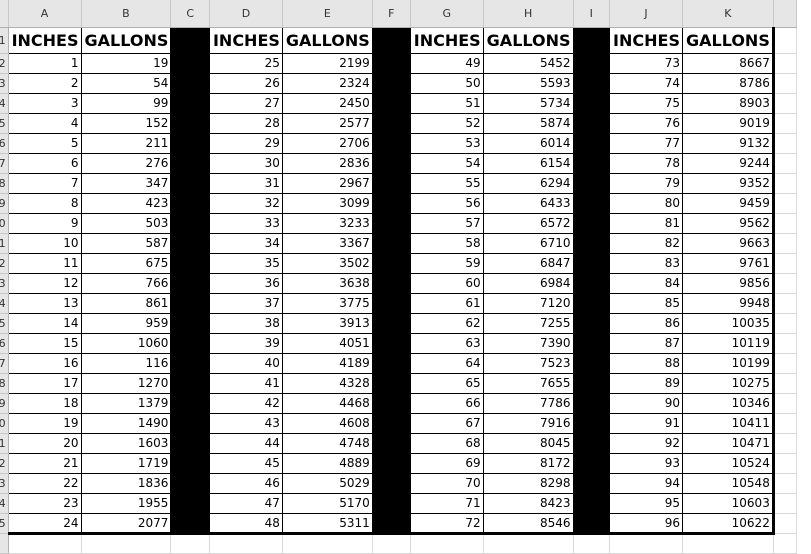 This screenshot has width=811, height=554. I want to click on inches-cell: 31, so click(245, 183).